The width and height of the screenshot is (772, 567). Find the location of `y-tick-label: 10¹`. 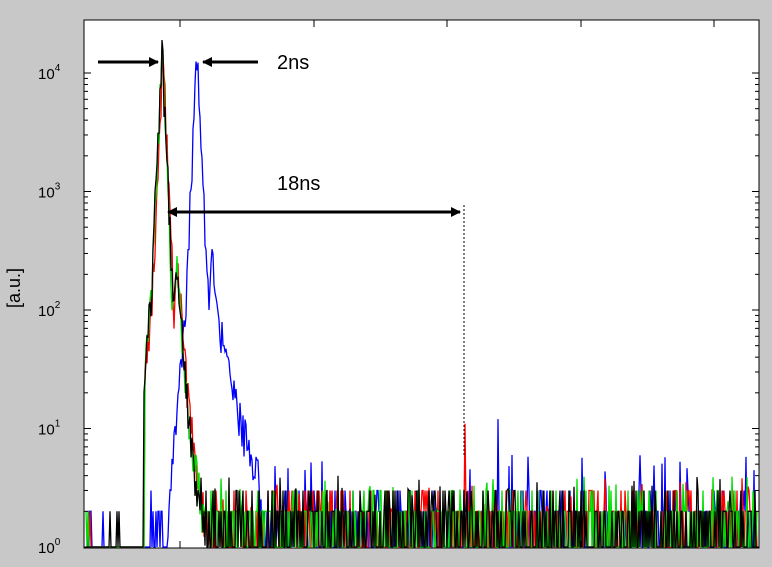

y-tick-label: 10¹ is located at coordinates (49, 429).